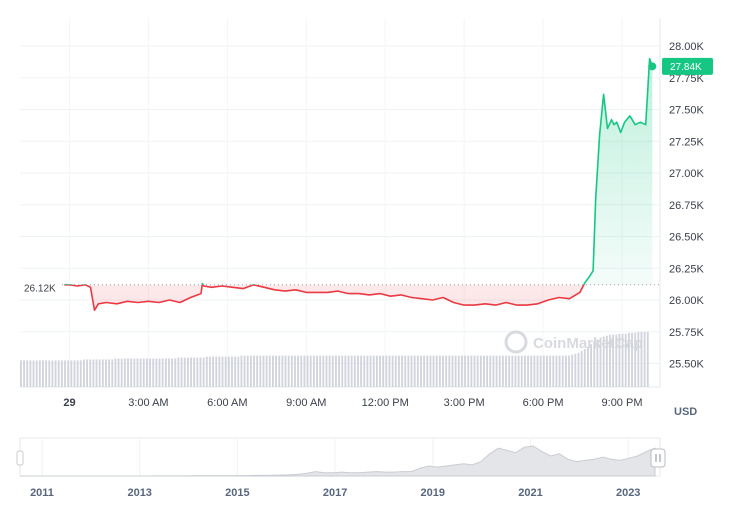 The height and width of the screenshot is (508, 729). I want to click on y-tick-label: 26.75K, so click(687, 206).